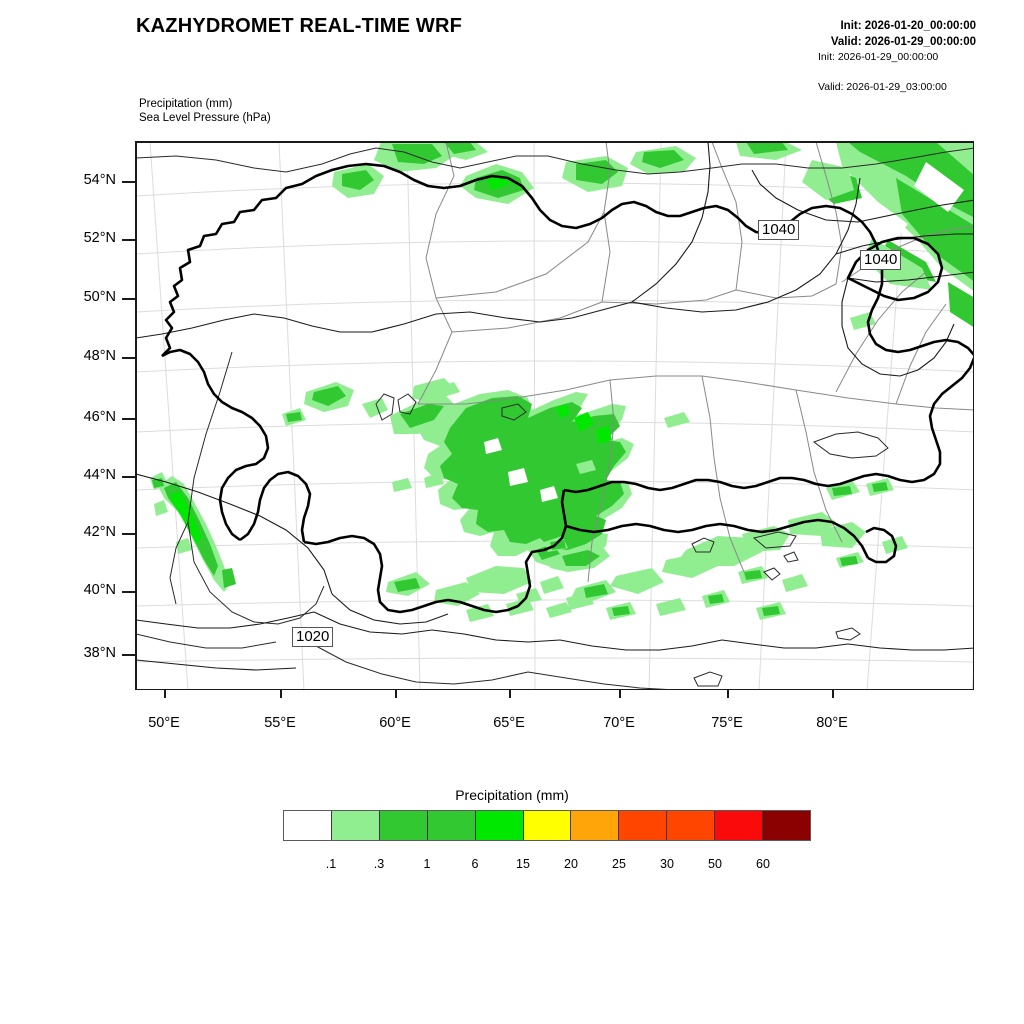 The width and height of the screenshot is (1024, 1024). Describe the element at coordinates (99, 532) in the screenshot. I see `lat-tick-label-6: 42°N` at that location.